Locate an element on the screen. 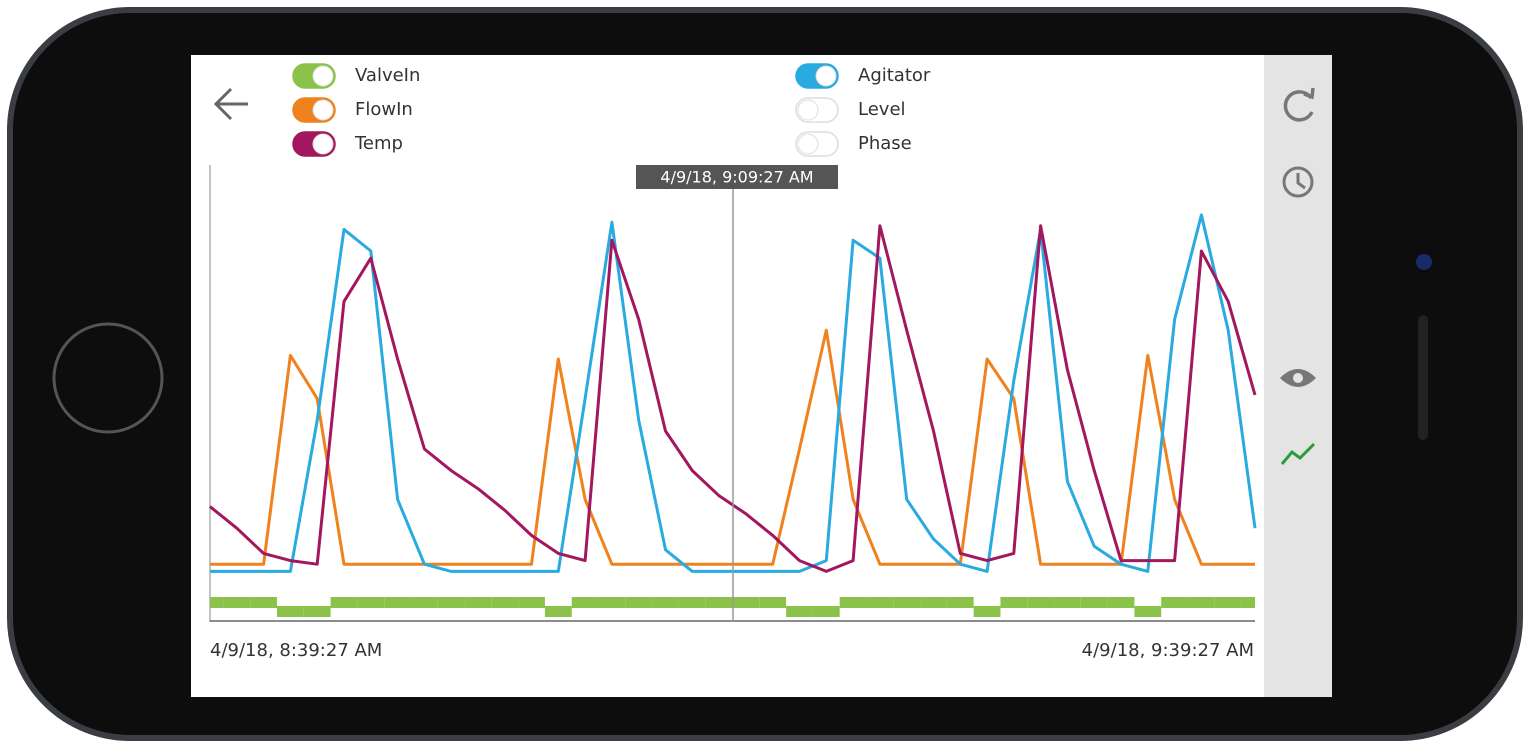  camera is located at coordinates (1424, 262).